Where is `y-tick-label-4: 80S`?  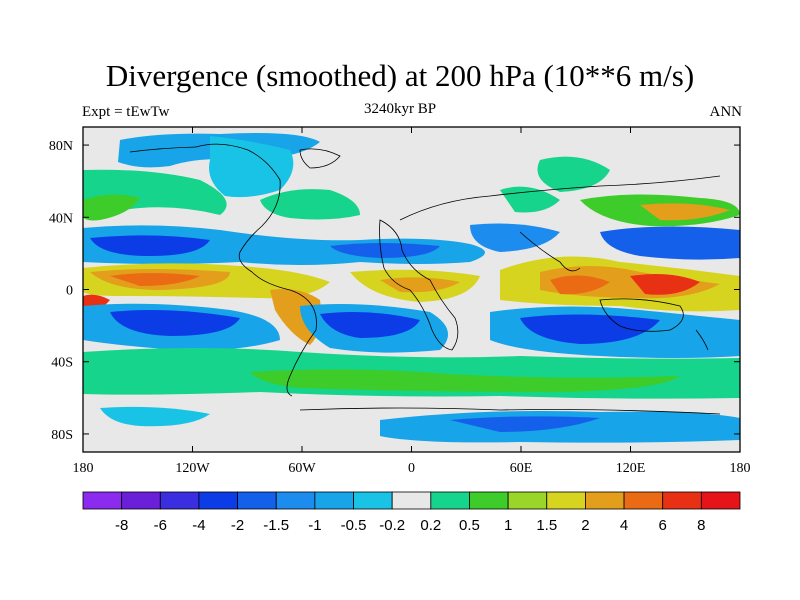 y-tick-label-4: 80S is located at coordinates (62, 435).